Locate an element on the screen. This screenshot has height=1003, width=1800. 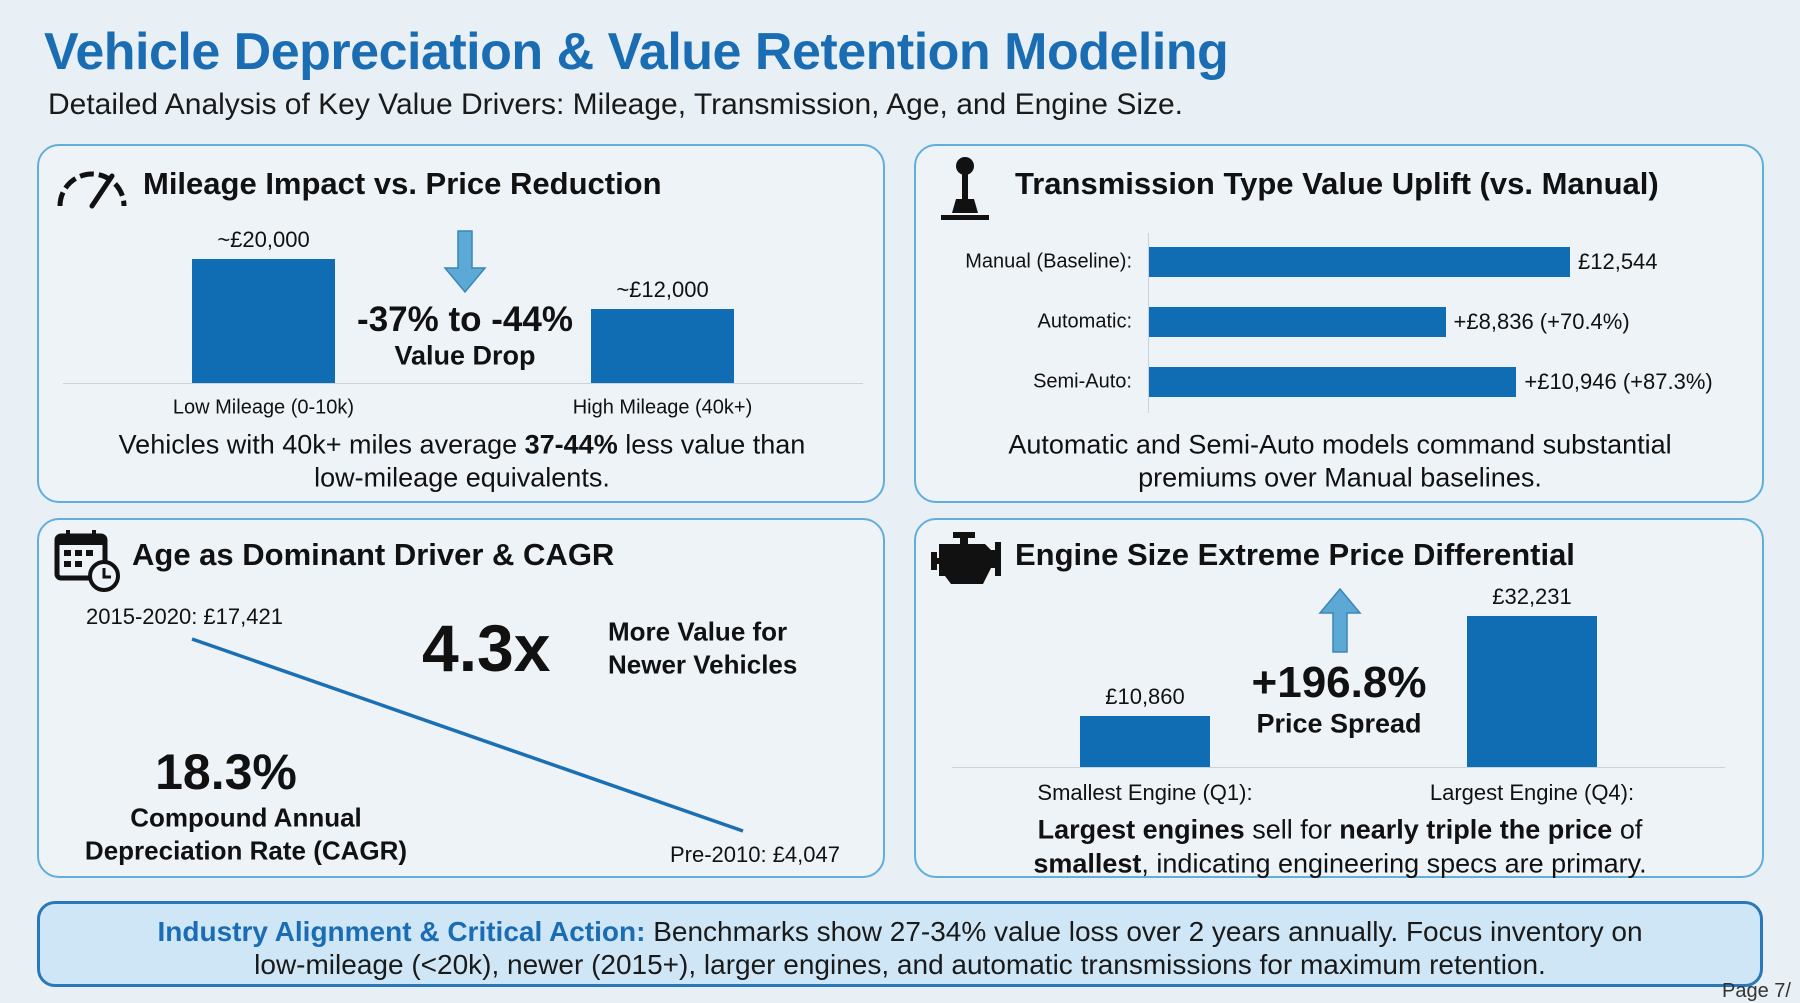
calendar-clock-icon is located at coordinates (87, 561).